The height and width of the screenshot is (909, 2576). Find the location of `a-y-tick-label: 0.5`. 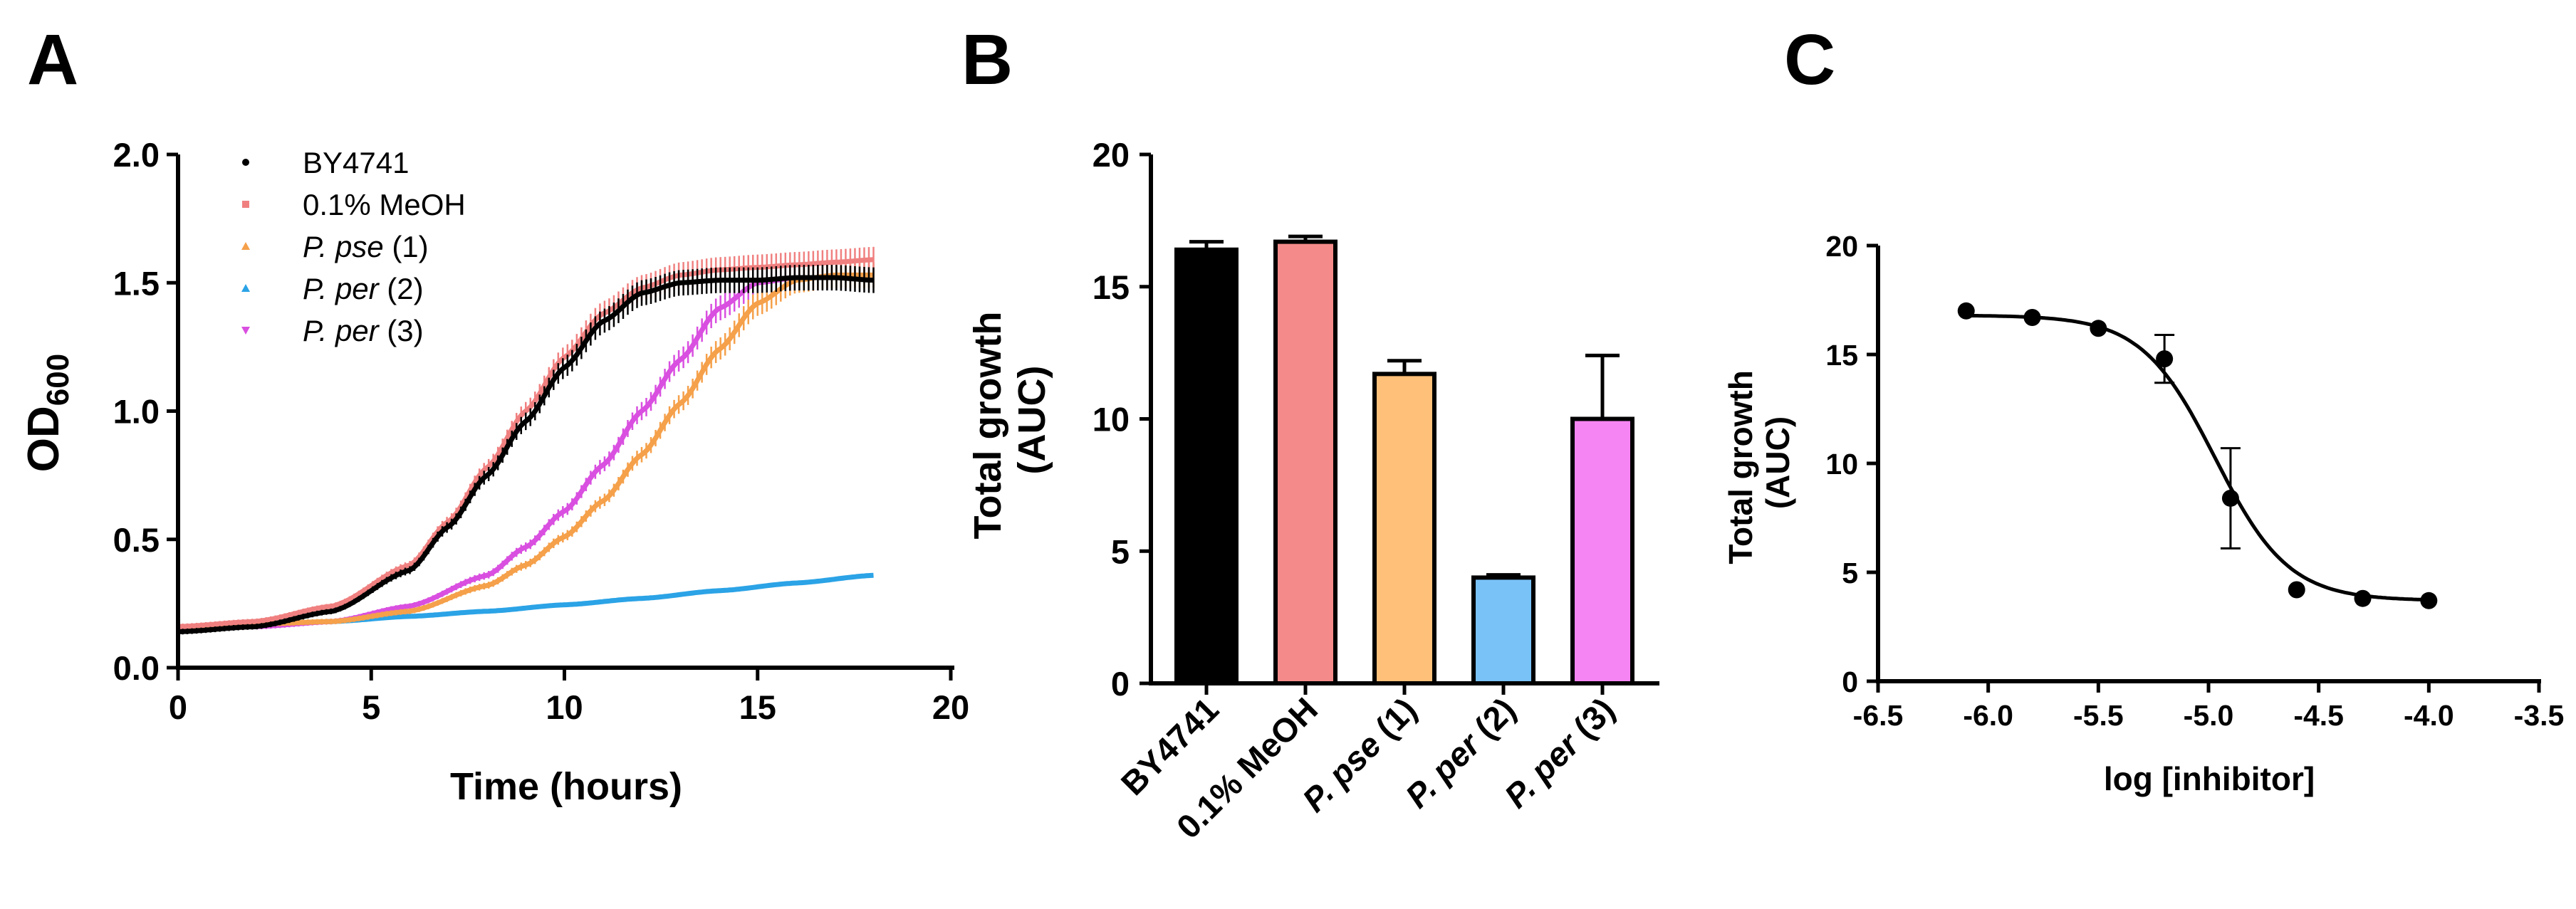

a-y-tick-label: 0.5 is located at coordinates (136, 540).